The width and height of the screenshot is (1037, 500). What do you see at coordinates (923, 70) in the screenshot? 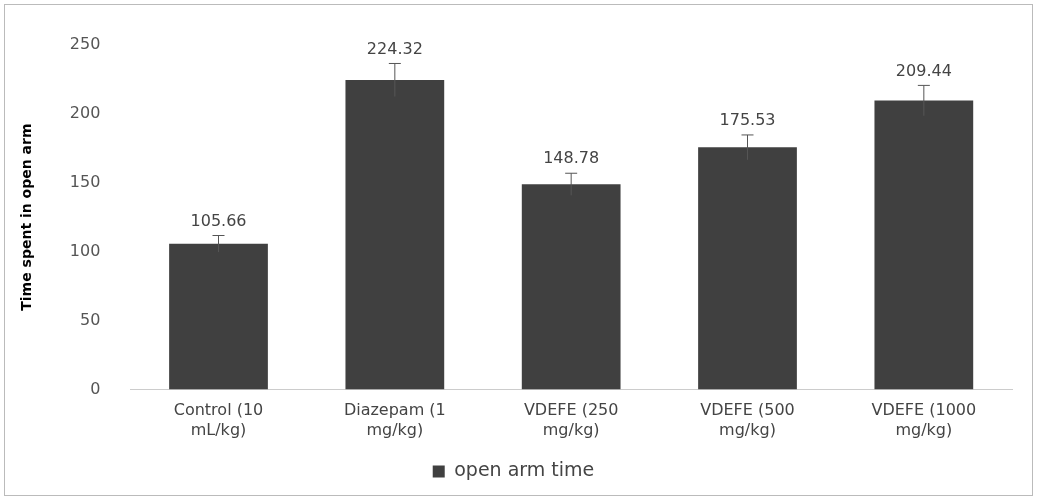
I see `data-label: 209.44` at bounding box center [923, 70].